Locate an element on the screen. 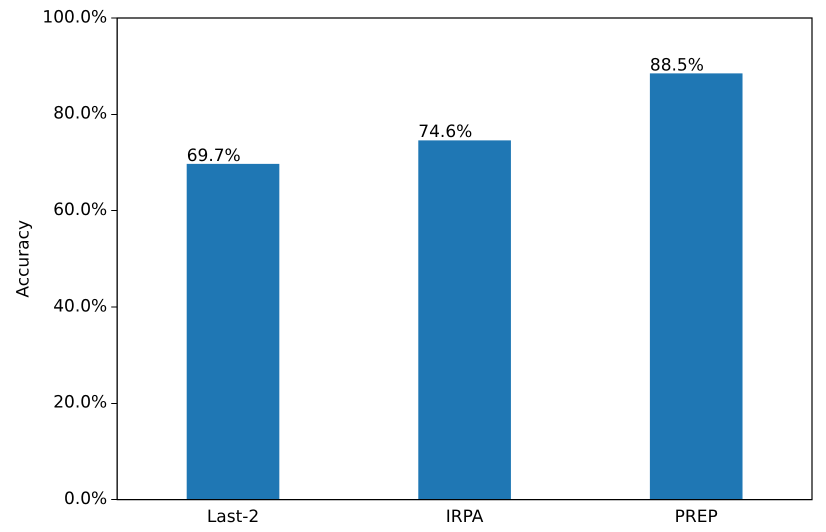 The height and width of the screenshot is (532, 826). data-label: 69.7% is located at coordinates (213, 156).